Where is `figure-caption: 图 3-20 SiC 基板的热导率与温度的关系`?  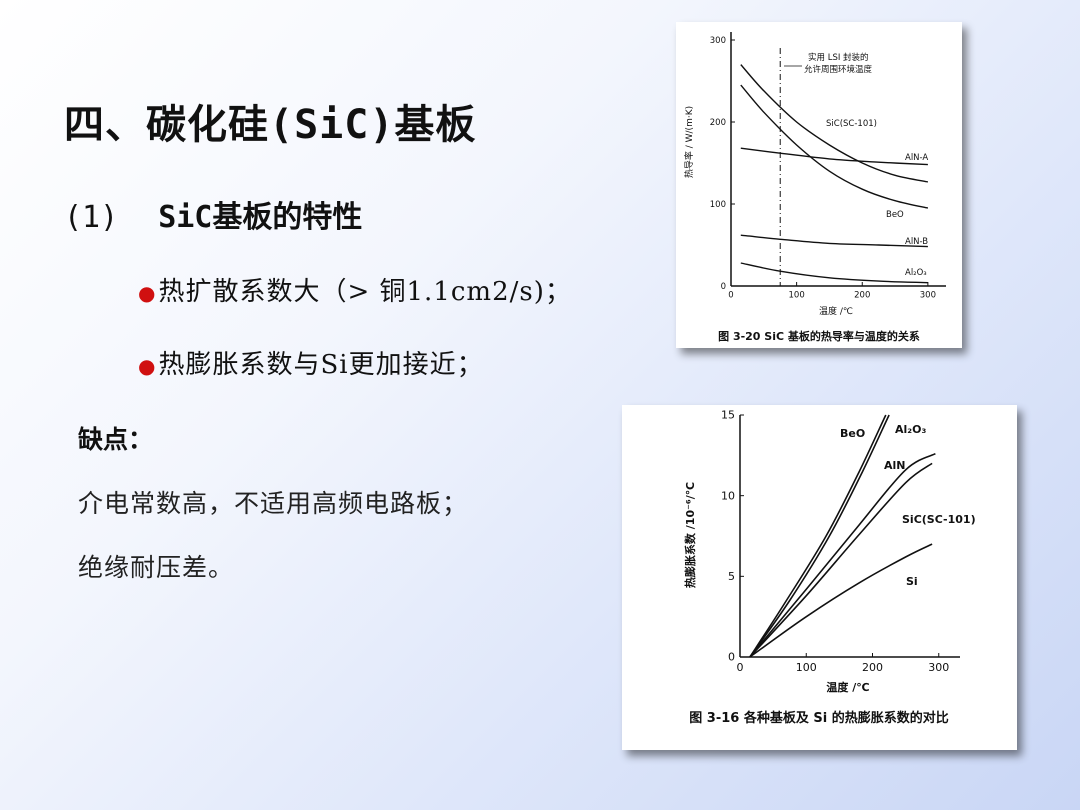
figure-caption: 图 3-20 SiC 基板的热导率与温度的关系 is located at coordinates (819, 336).